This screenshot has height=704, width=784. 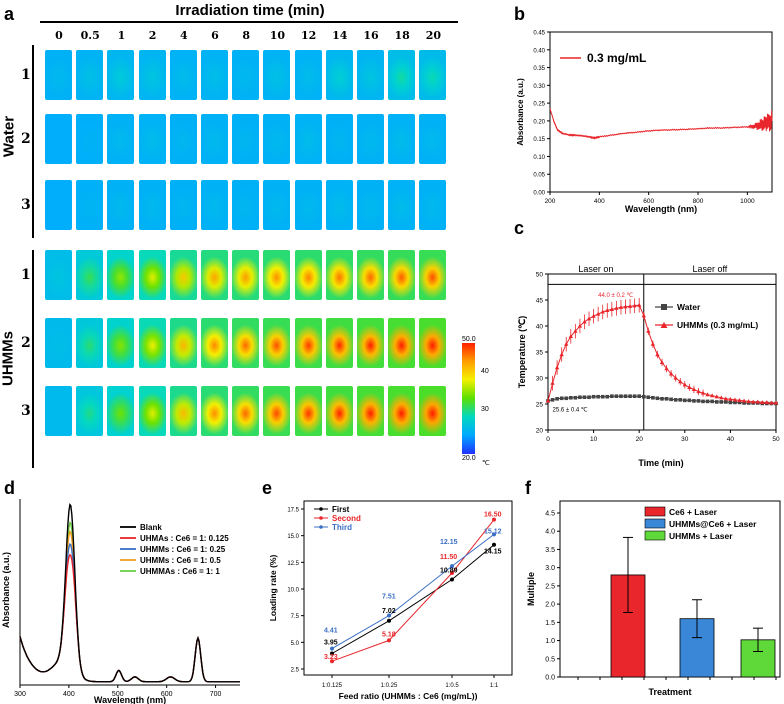 What do you see at coordinates (402, 35) in the screenshot?
I see `time-label: 18` at bounding box center [402, 35].